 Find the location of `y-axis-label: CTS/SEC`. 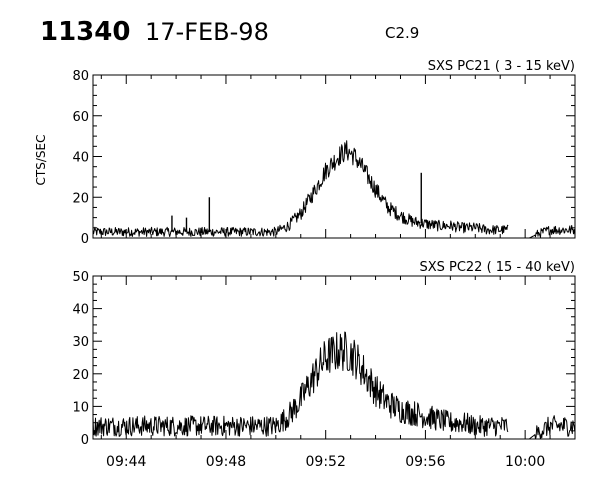

y-axis-label: CTS/SEC is located at coordinates (41, 160).